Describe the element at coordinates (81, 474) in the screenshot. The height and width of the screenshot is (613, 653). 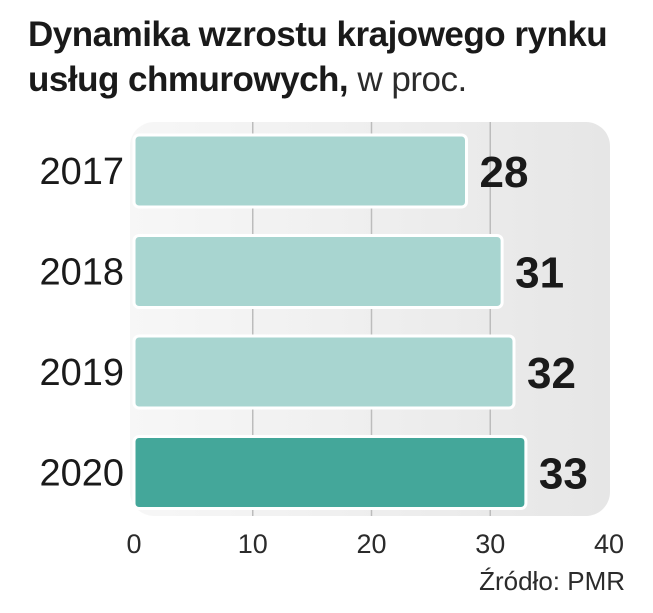
I see `category-label-2020: 2020` at that location.